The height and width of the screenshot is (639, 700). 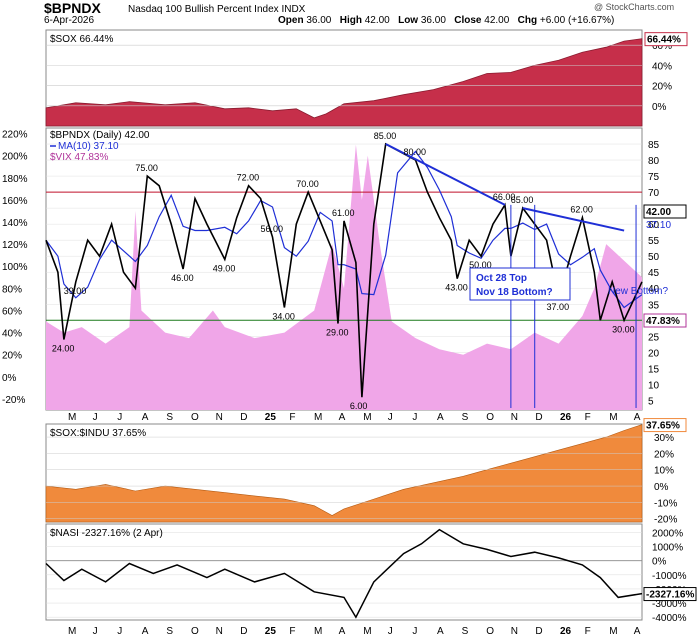 I want to click on x-label-top: D, so click(x=243, y=417).